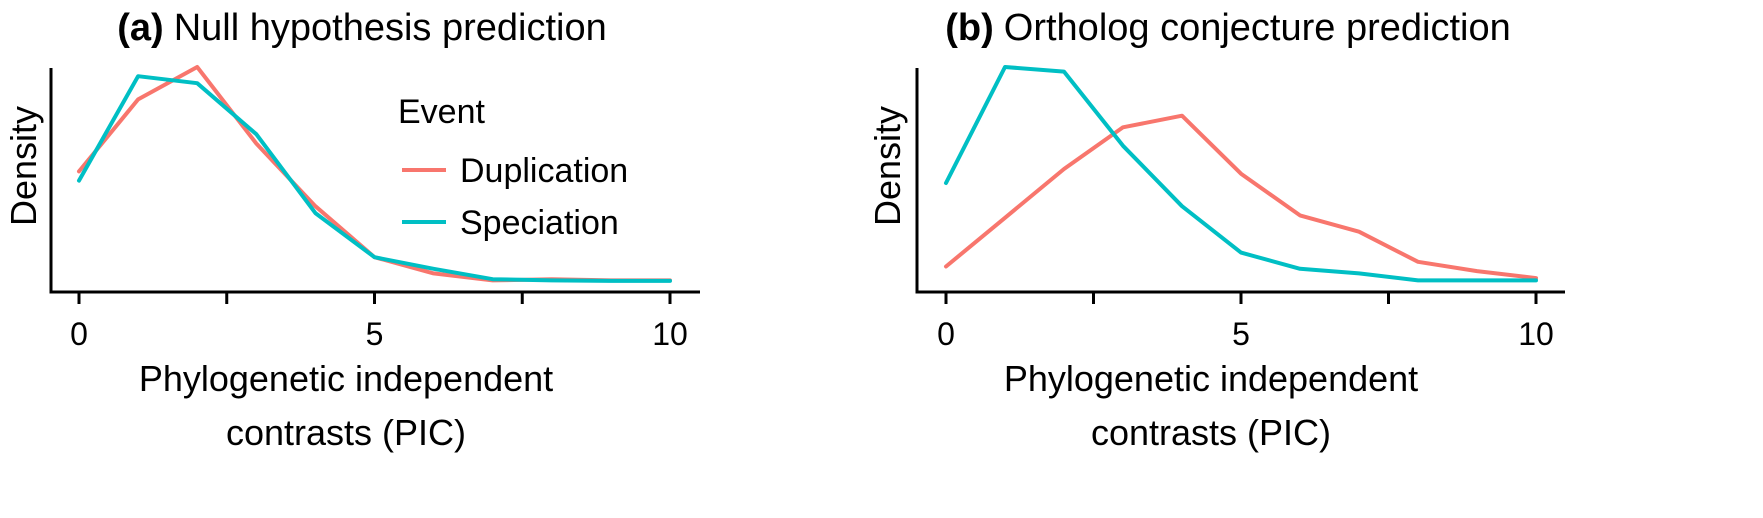 The height and width of the screenshot is (518, 1763). I want to click on panel-b-title-prefix: (b), so click(969, 28).